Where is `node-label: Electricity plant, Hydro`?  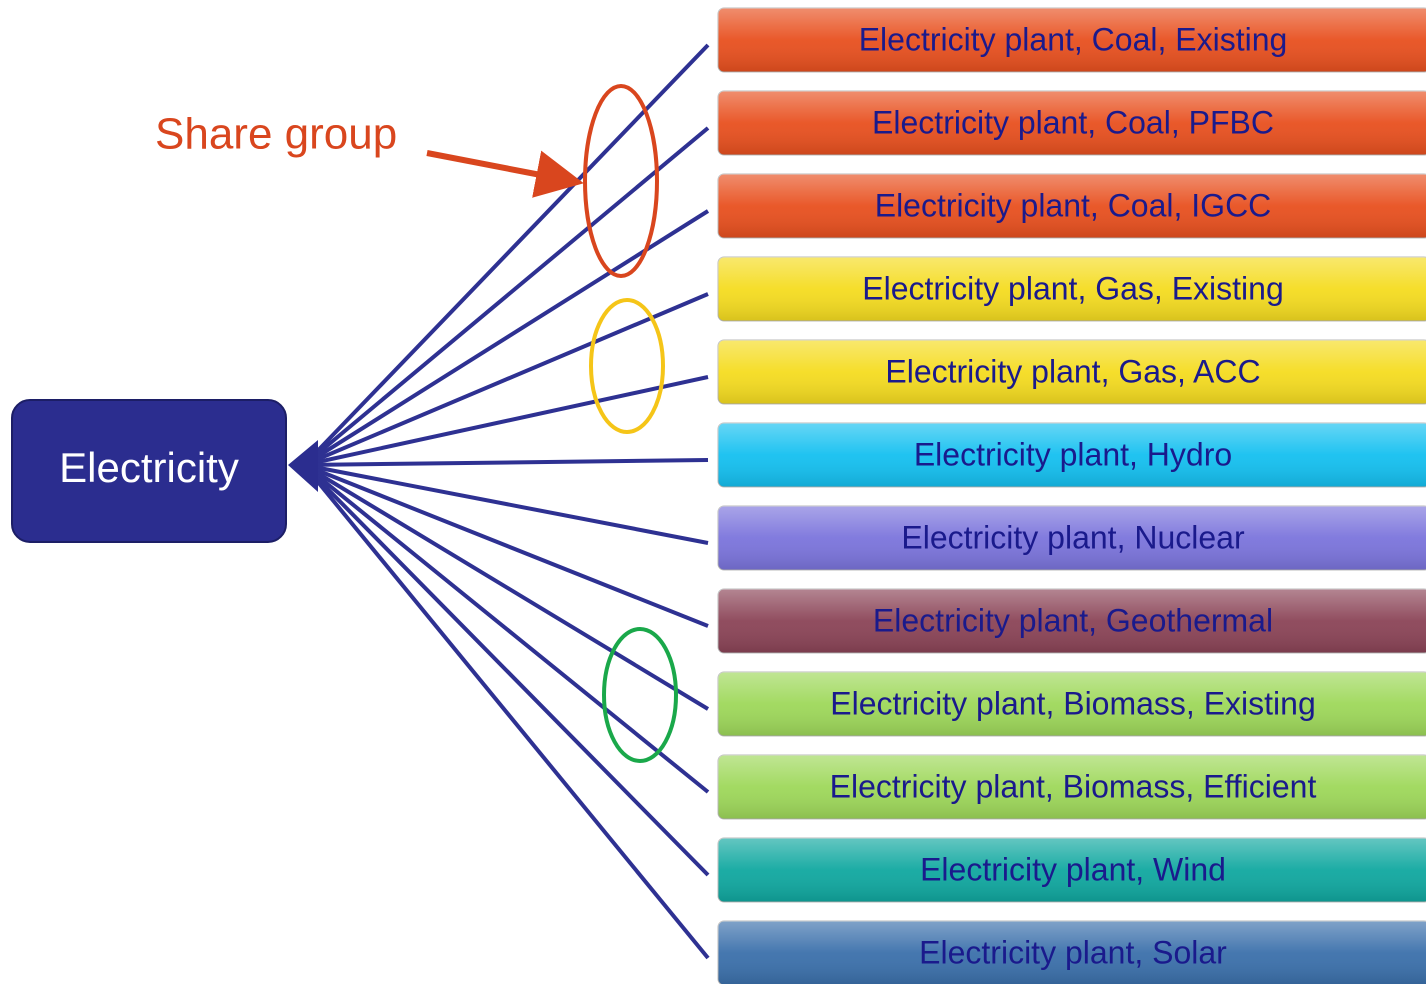
node-label: Electricity plant, Hydro is located at coordinates (1073, 454).